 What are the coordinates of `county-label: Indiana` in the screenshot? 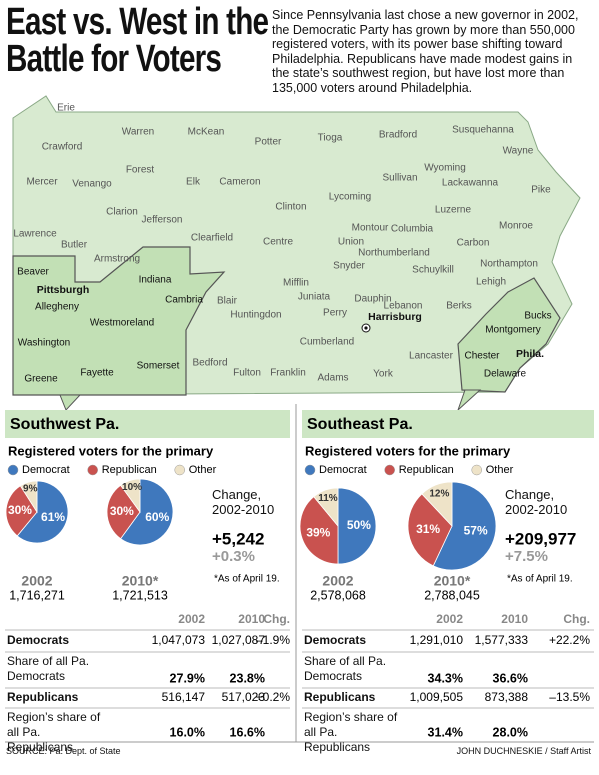 It's located at (155, 280).